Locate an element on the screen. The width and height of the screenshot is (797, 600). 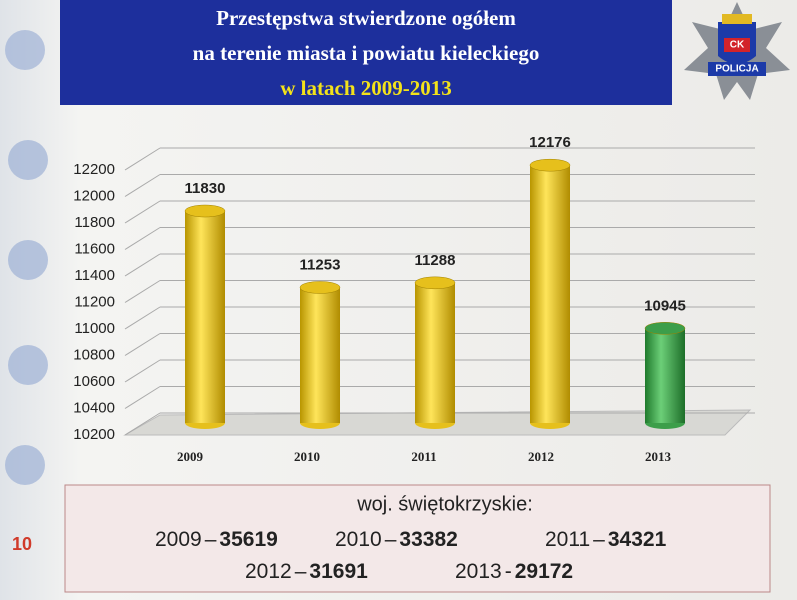
value-label: 10945 is located at coordinates (665, 305).